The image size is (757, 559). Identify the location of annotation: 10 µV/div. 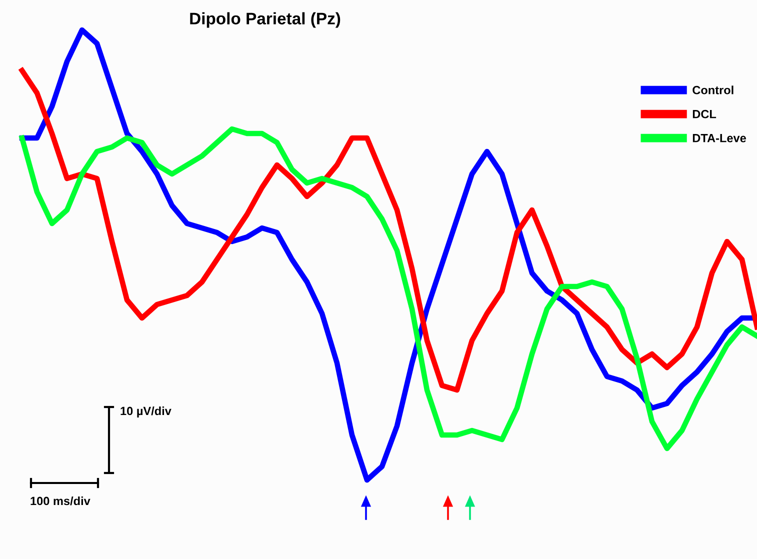
(146, 412).